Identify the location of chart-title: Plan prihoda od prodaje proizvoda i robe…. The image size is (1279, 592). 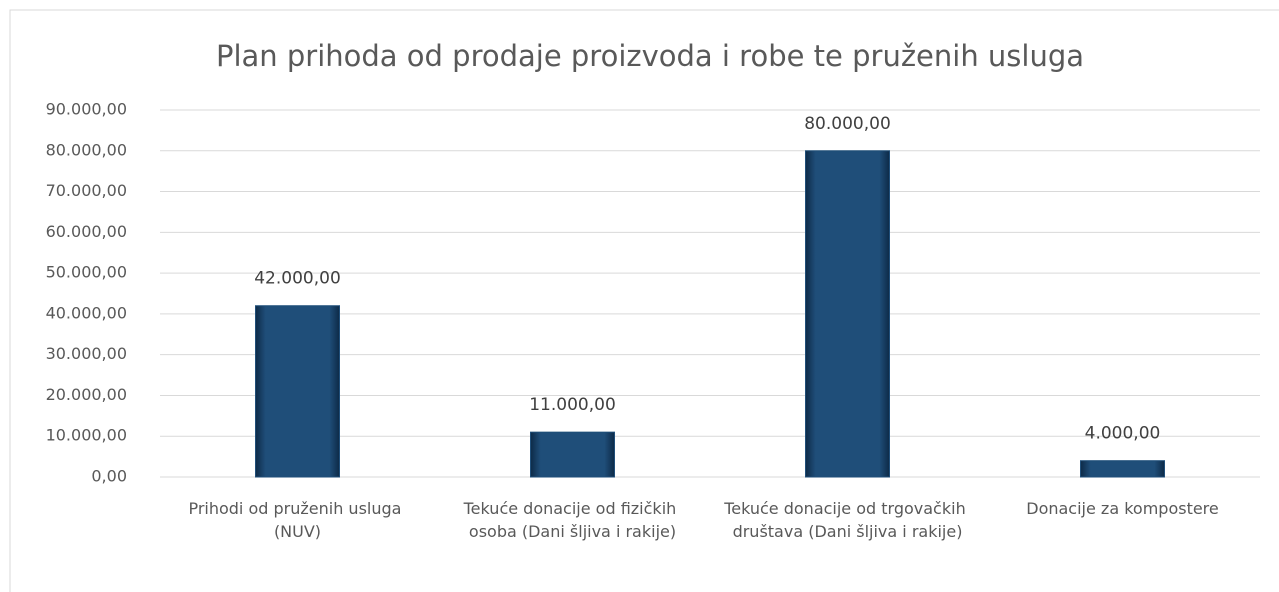
(650, 56).